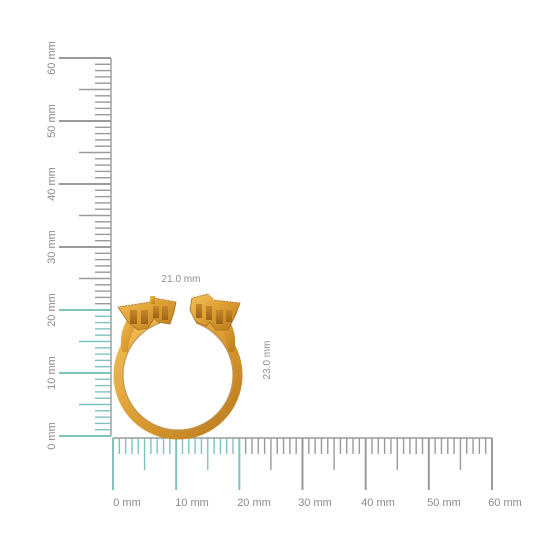 The height and width of the screenshot is (533, 533). Describe the element at coordinates (315, 503) in the screenshot. I see `horizontal-label-30mm: 30 mm` at that location.